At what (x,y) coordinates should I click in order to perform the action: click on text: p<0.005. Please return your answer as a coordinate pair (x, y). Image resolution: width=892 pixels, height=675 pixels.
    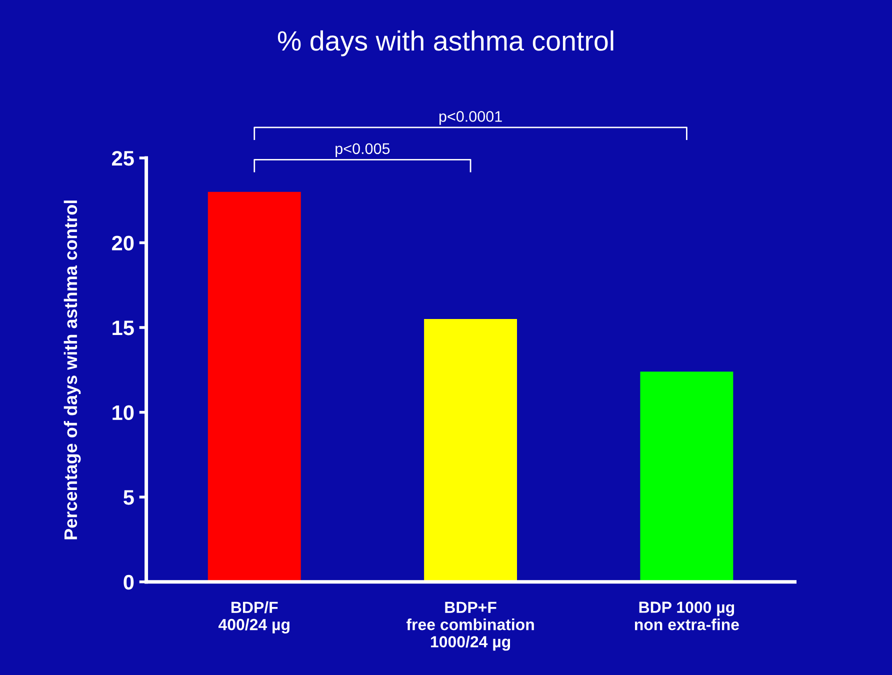
    Looking at the image, I should click on (363, 150).